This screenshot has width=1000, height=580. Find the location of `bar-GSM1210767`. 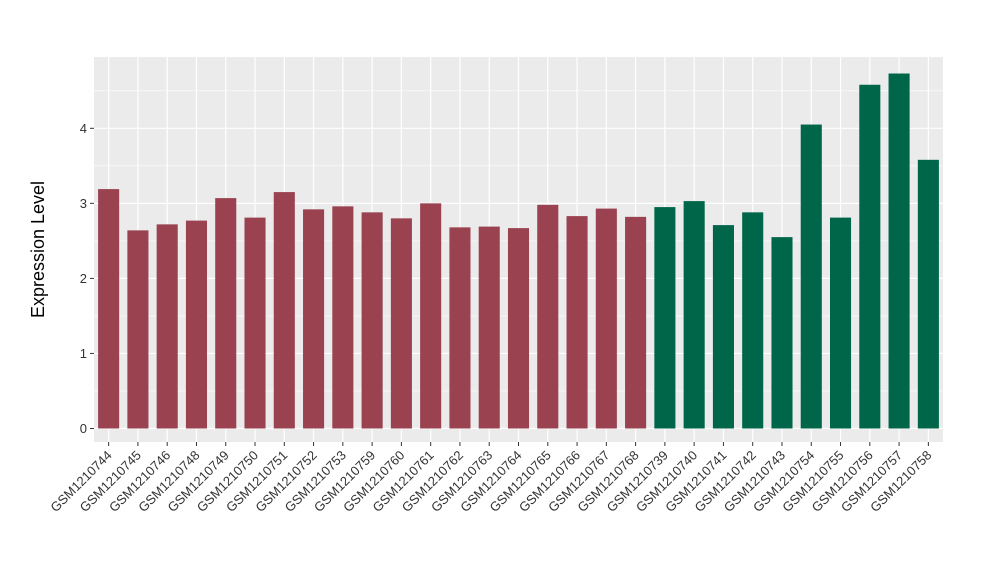

bar-GSM1210767 is located at coordinates (606, 318).